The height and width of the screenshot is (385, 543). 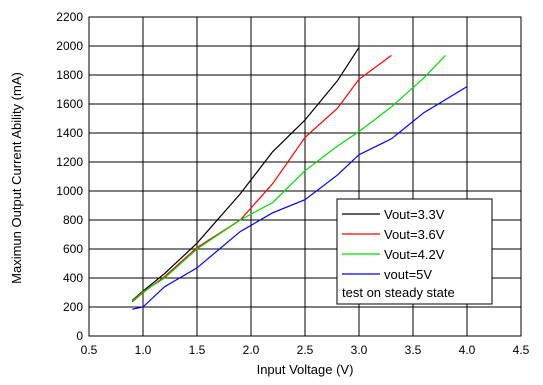 I want to click on y-tick-label: 1600, so click(x=69, y=104).